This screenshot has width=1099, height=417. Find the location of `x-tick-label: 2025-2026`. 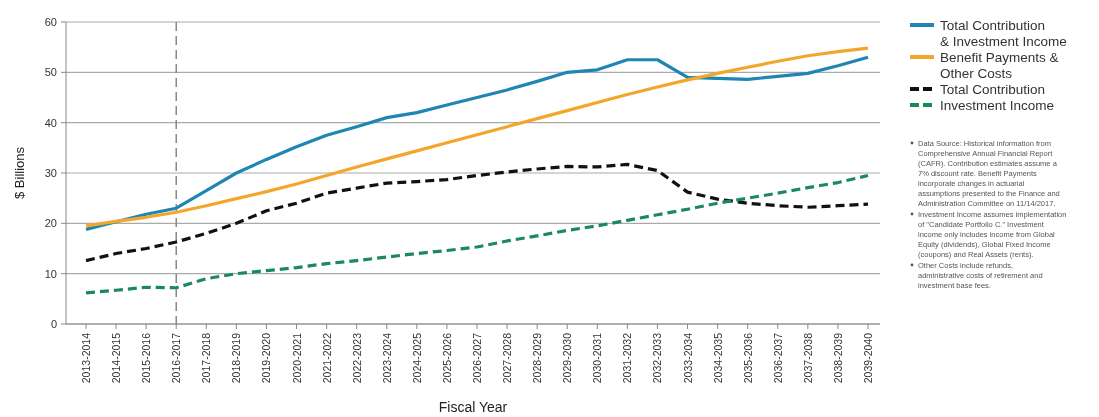

x-tick-label: 2025-2026 is located at coordinates (446, 358).